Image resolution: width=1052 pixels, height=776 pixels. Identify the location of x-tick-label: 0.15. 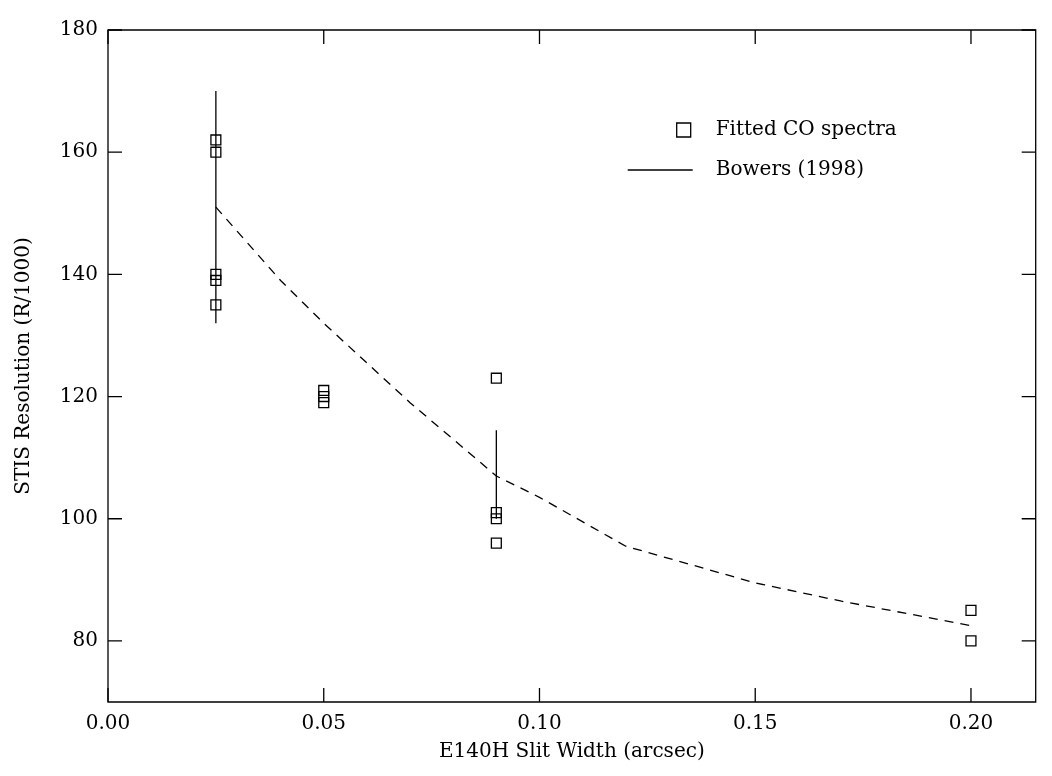
(755, 722).